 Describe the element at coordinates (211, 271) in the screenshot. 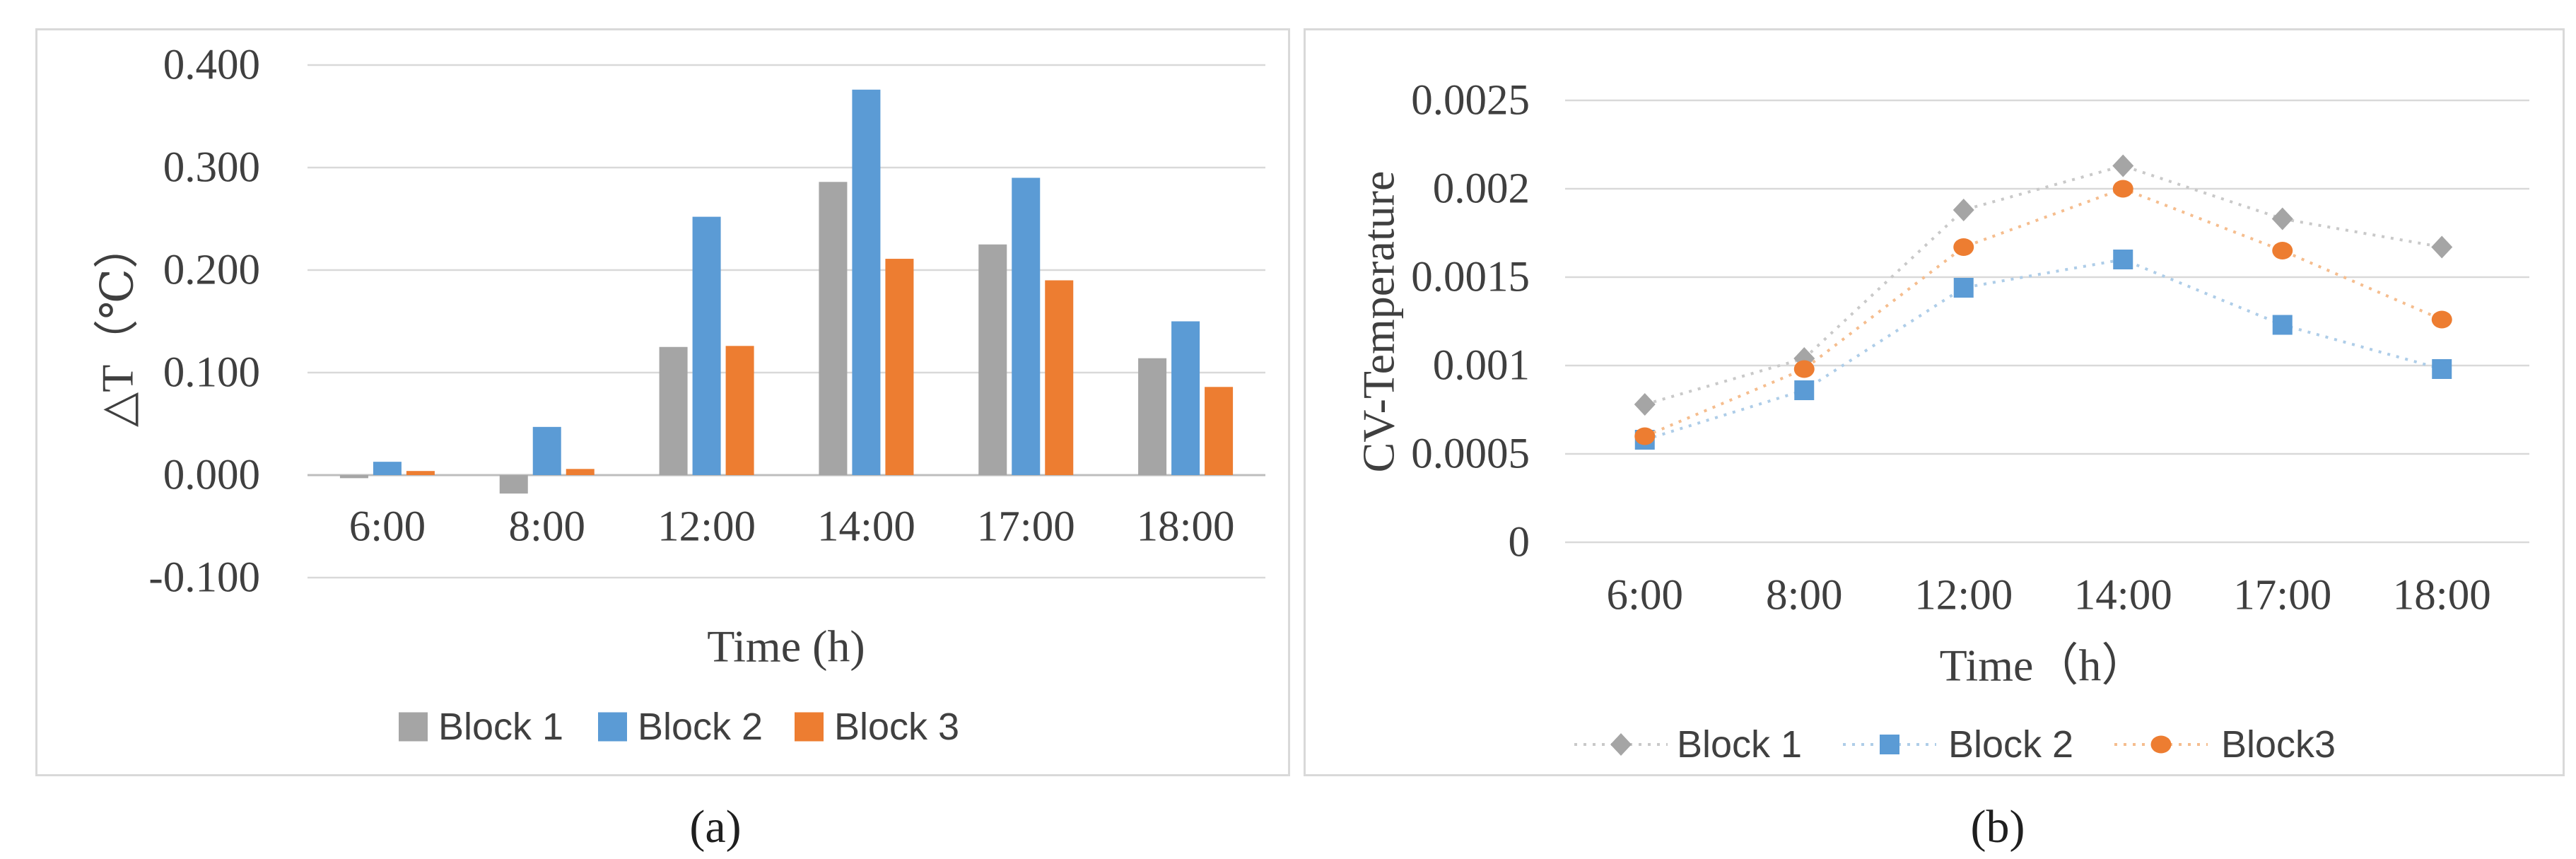

I see `y-tick-label: 0.200` at that location.